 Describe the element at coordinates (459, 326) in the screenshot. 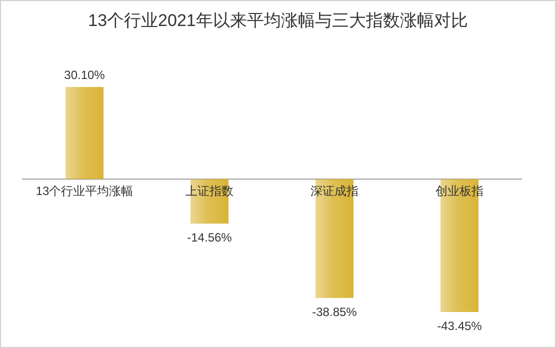

I see `data-label: -43.45%` at that location.